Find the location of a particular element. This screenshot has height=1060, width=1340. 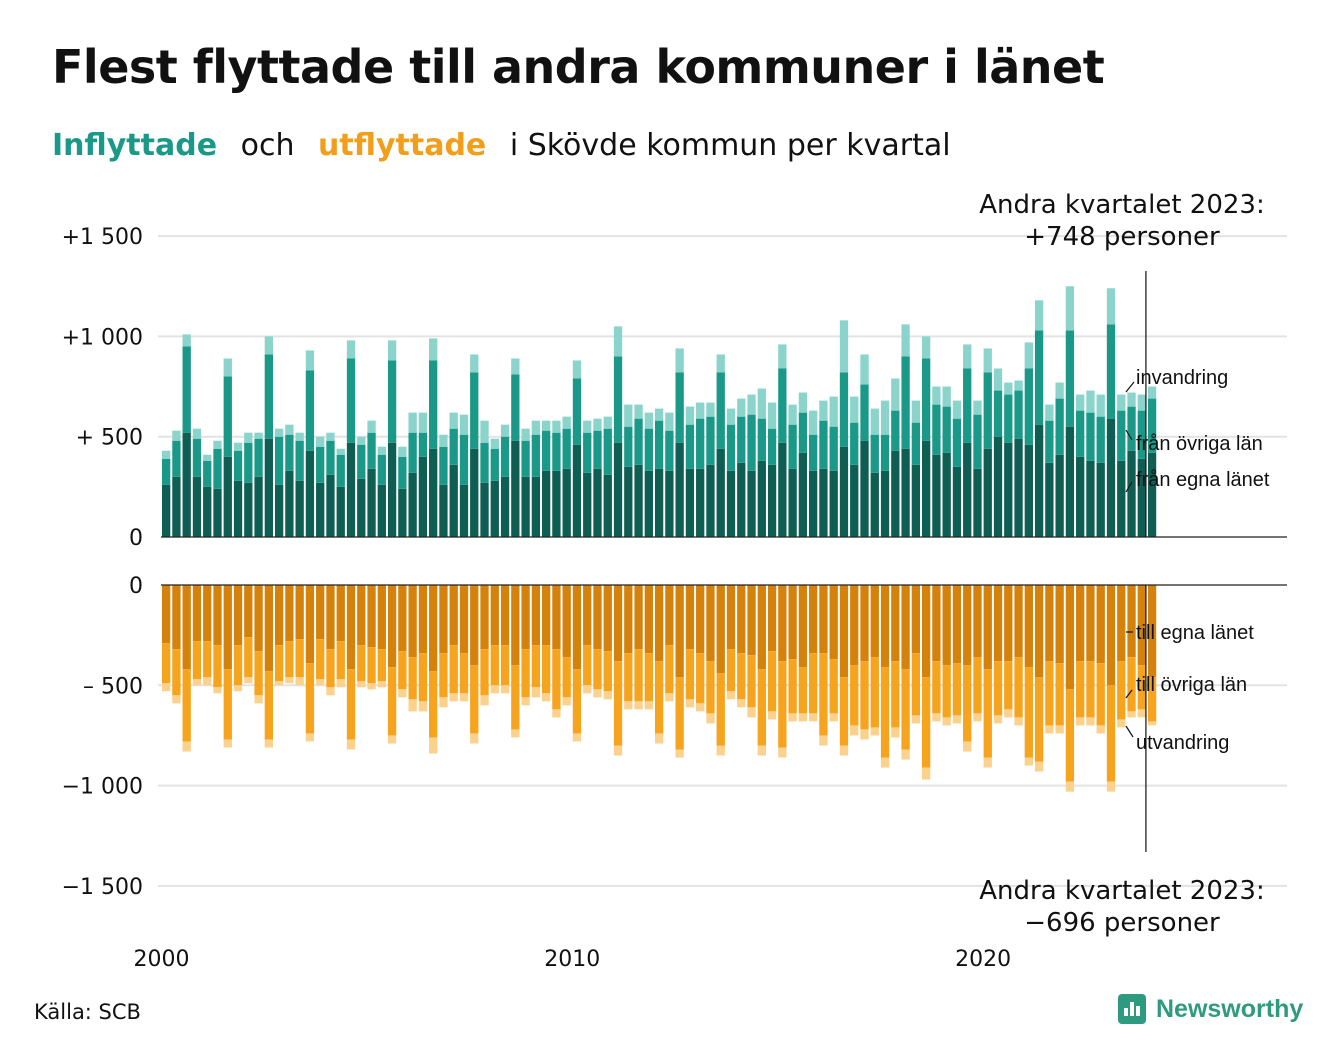

series-label-leader is located at coordinates (1130, 387).